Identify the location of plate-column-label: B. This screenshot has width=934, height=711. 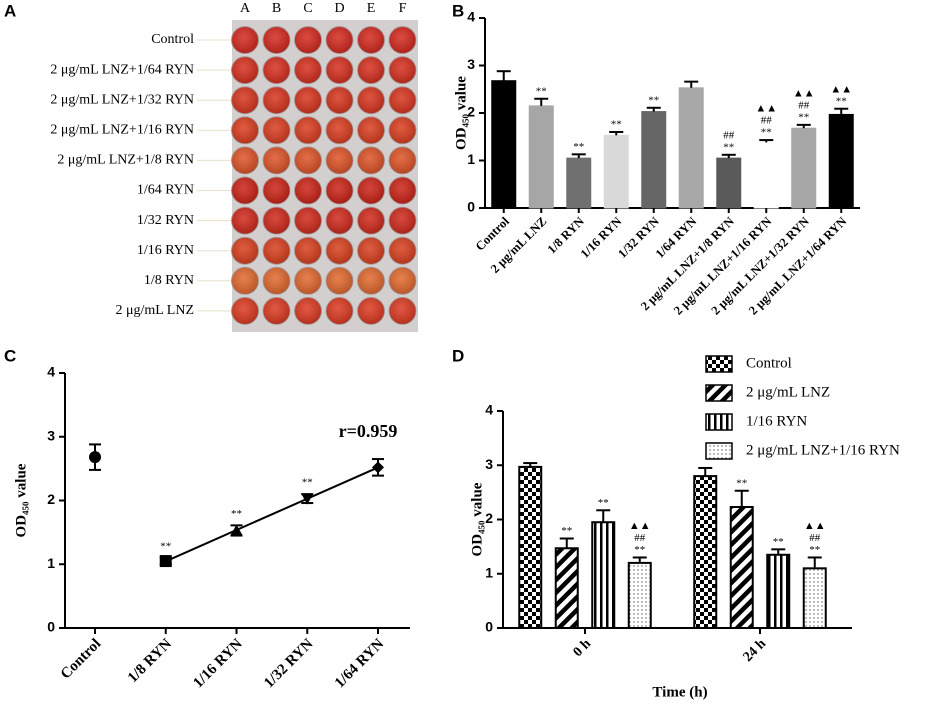
(276, 8).